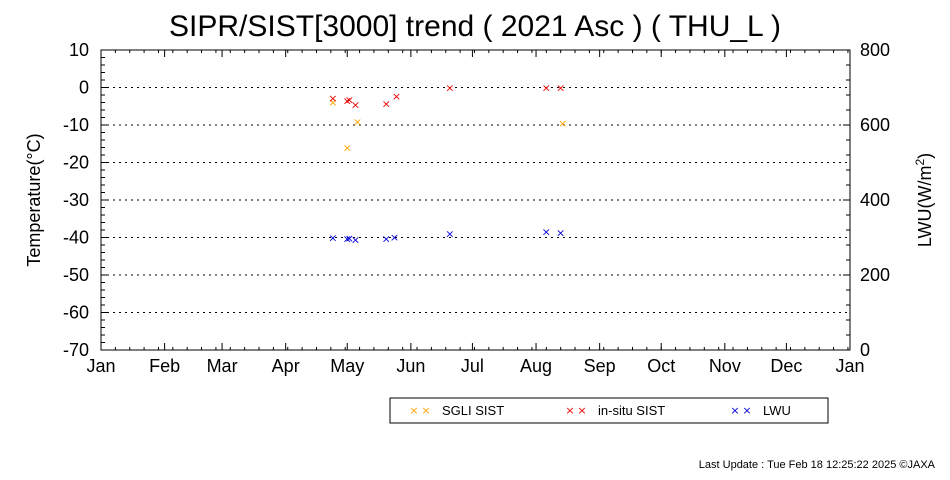 This screenshot has width=950, height=480. What do you see at coordinates (286, 366) in the screenshot?
I see `x-tick-label: Apr` at bounding box center [286, 366].